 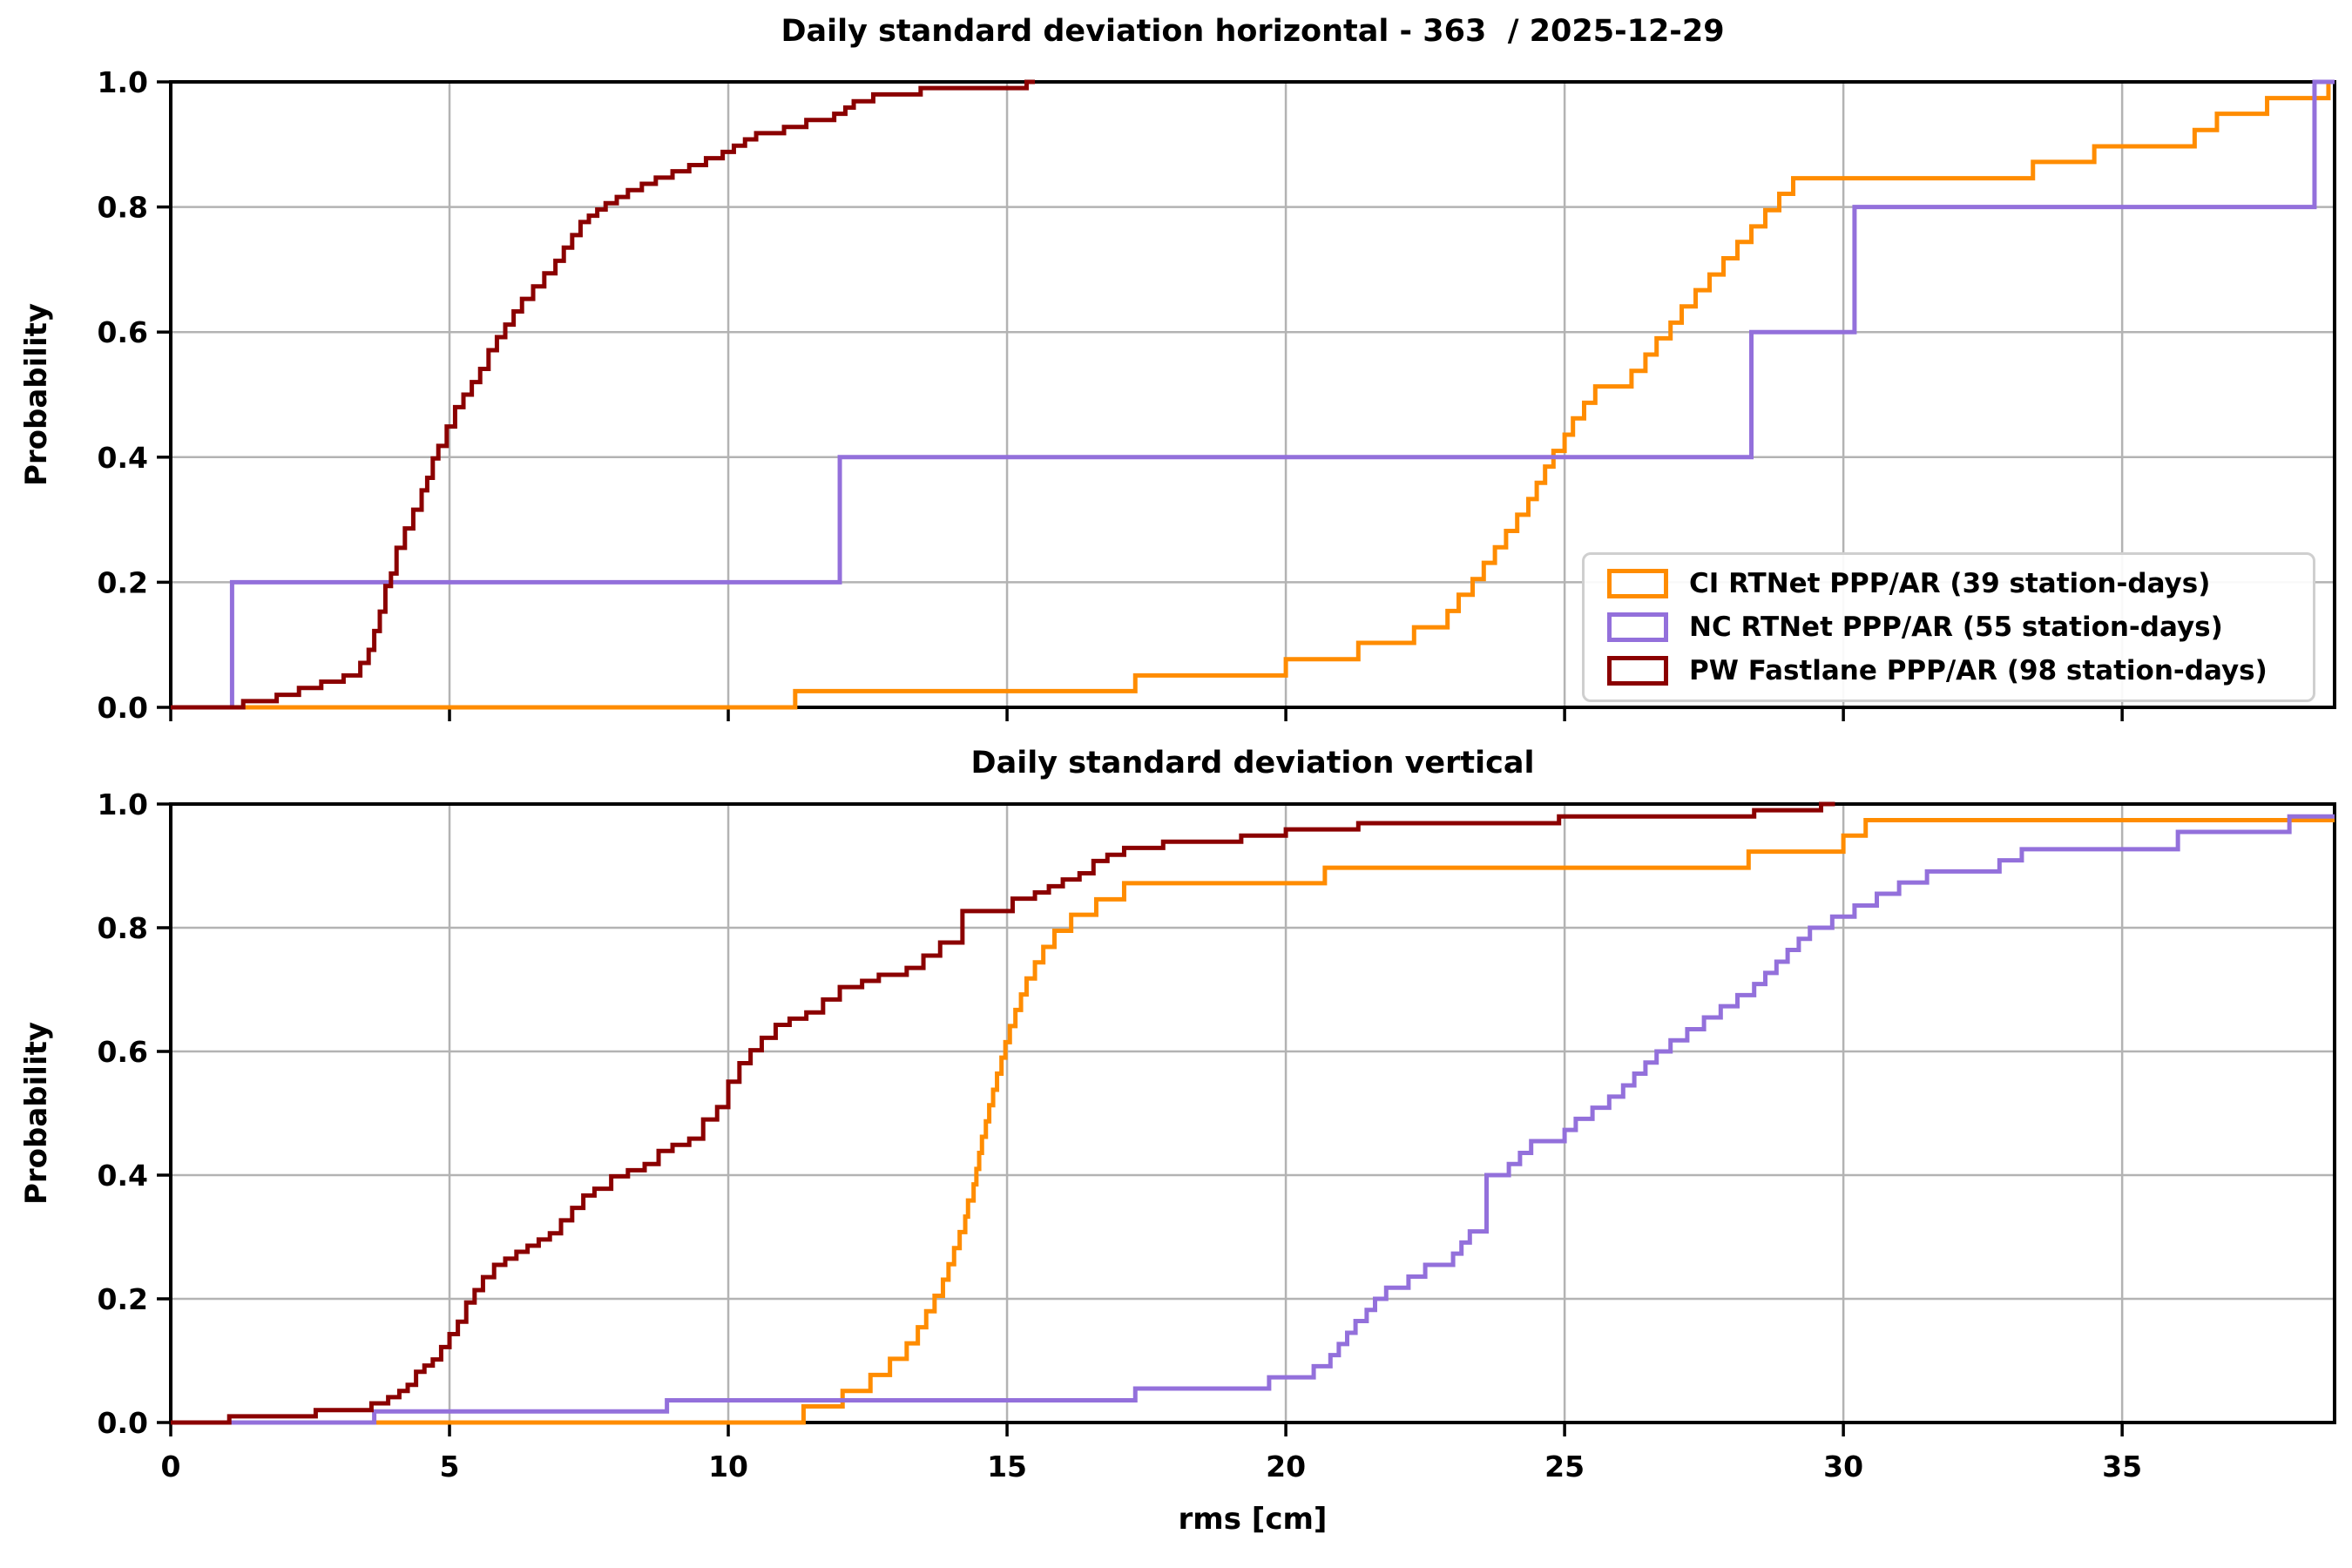 I want to click on series-curve-pw, so click(x=603, y=394).